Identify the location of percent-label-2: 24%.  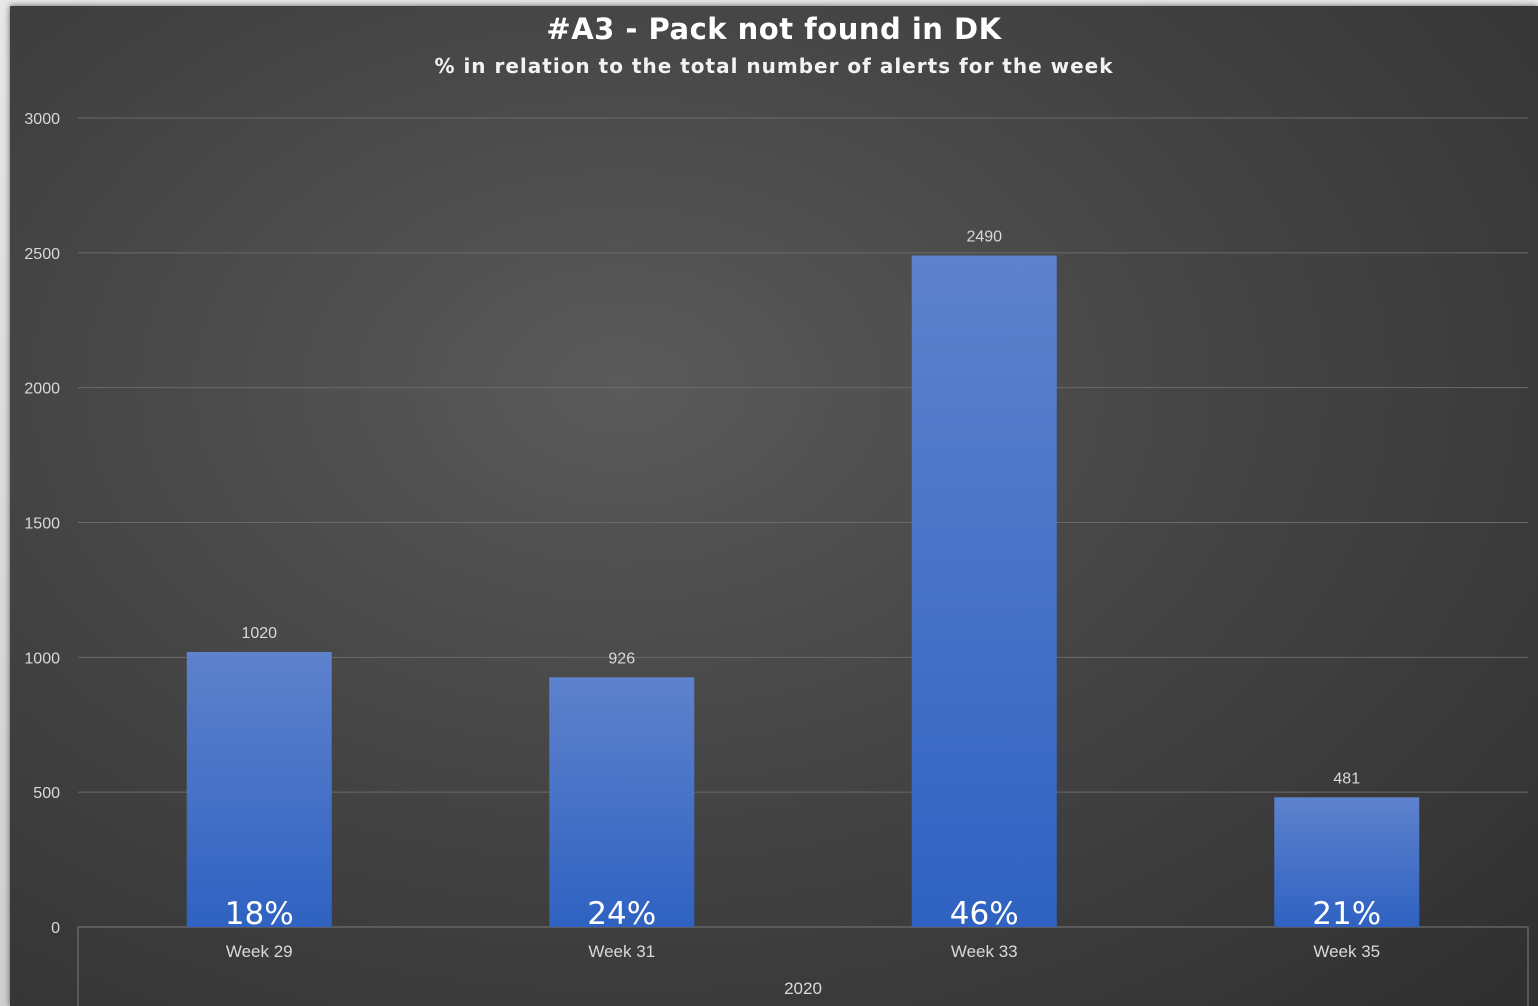
(621, 914).